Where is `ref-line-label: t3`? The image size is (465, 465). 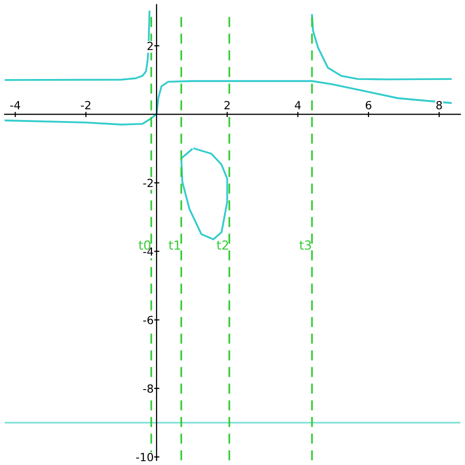 ref-line-label: t3 is located at coordinates (305, 245).